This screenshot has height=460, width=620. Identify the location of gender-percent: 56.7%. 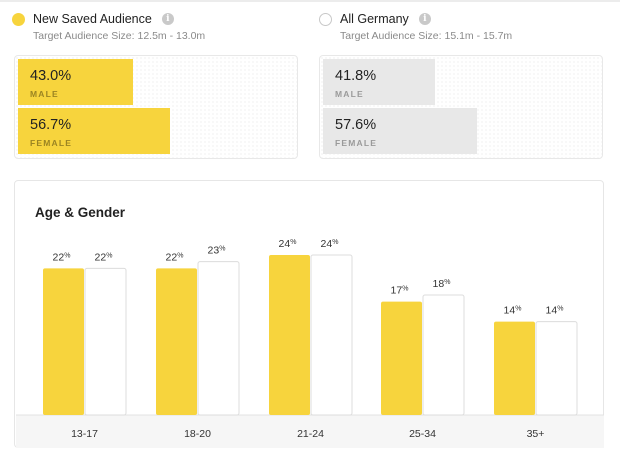
(51, 125).